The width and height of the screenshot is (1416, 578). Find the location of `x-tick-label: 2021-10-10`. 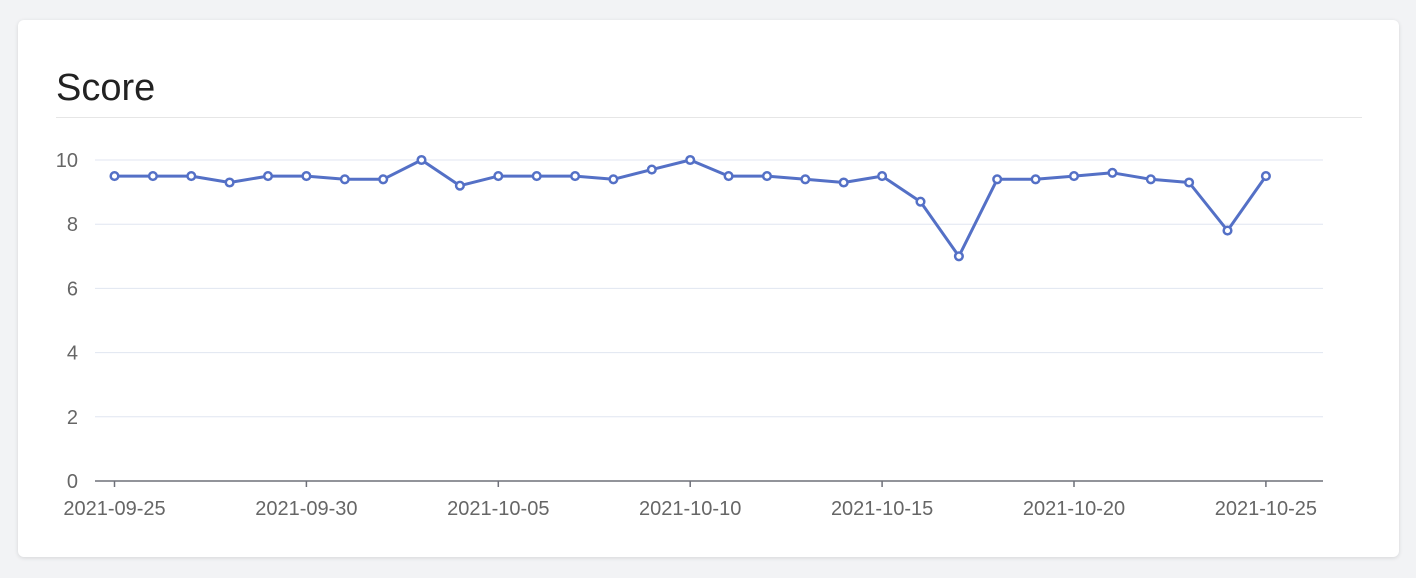

x-tick-label: 2021-10-10 is located at coordinates (690, 509).